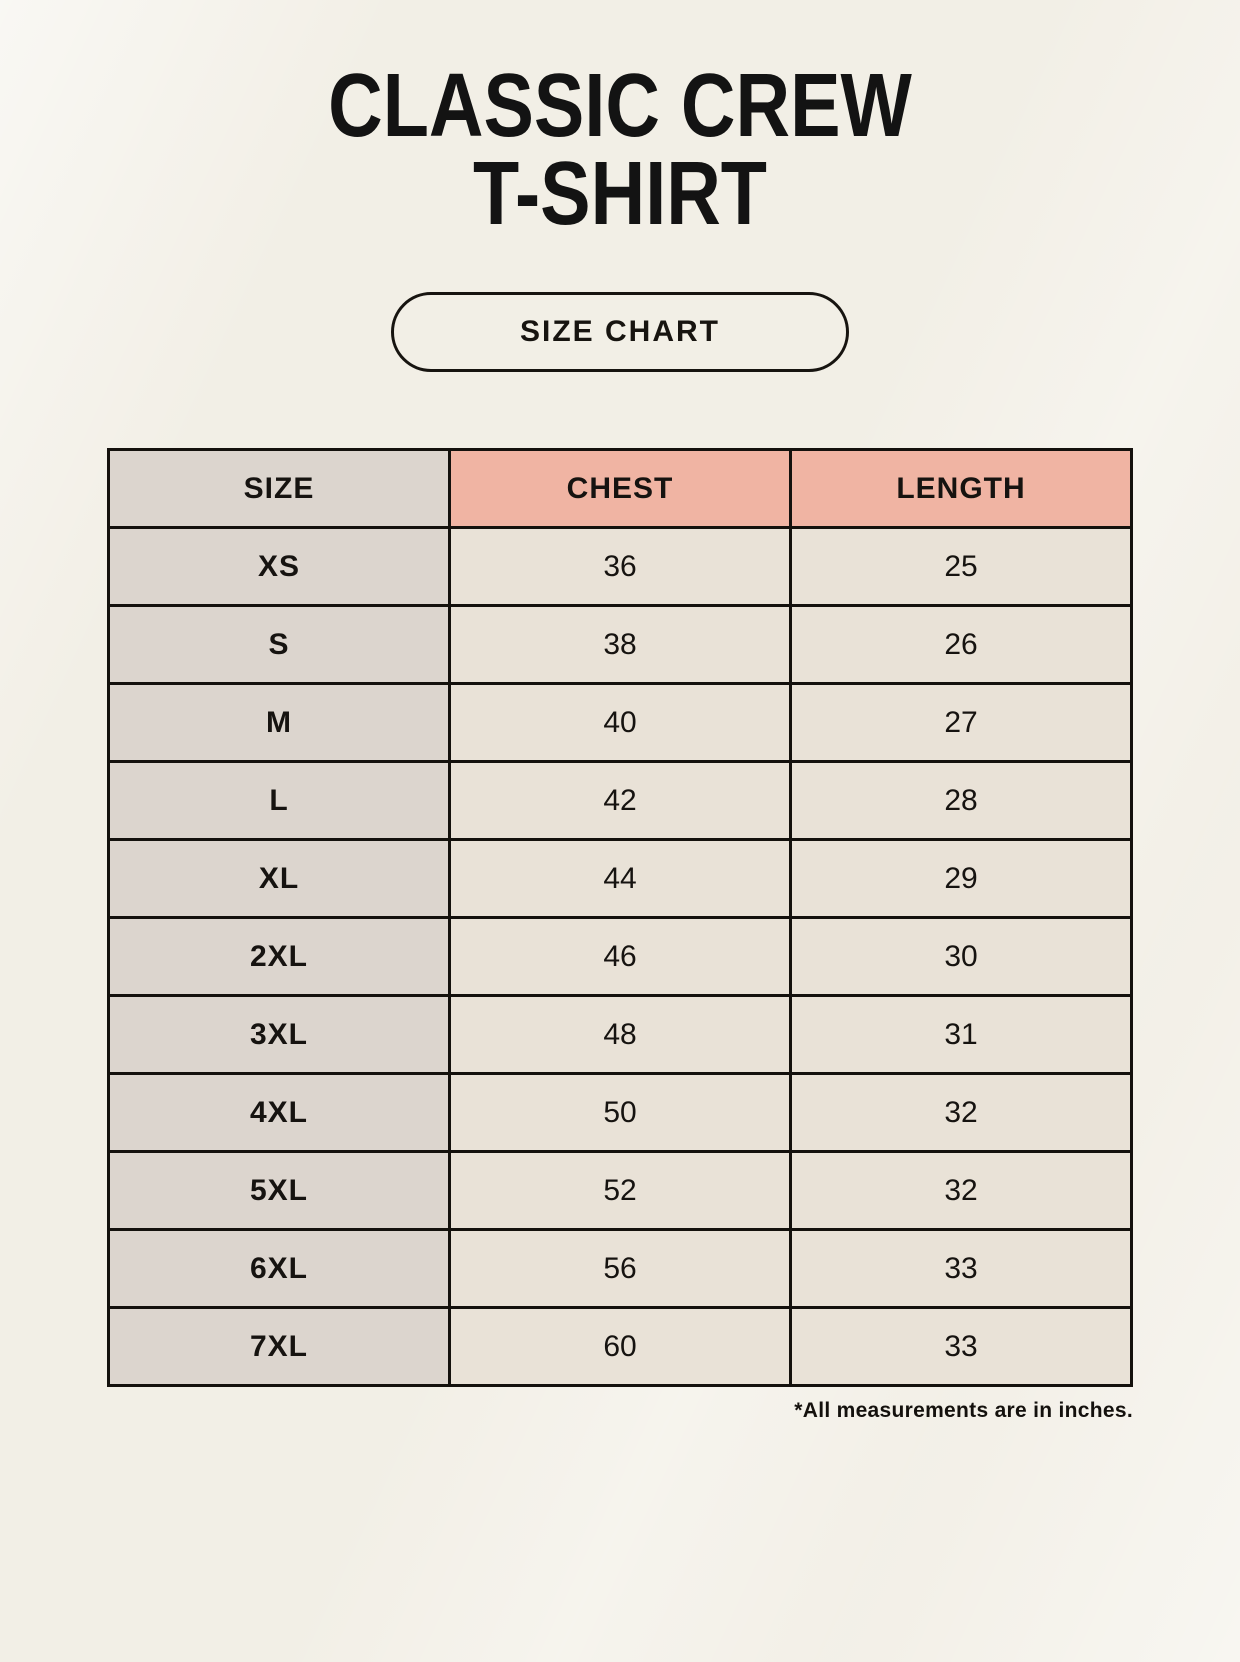 This screenshot has width=1240, height=1662. I want to click on size-cell: M, so click(279, 723).